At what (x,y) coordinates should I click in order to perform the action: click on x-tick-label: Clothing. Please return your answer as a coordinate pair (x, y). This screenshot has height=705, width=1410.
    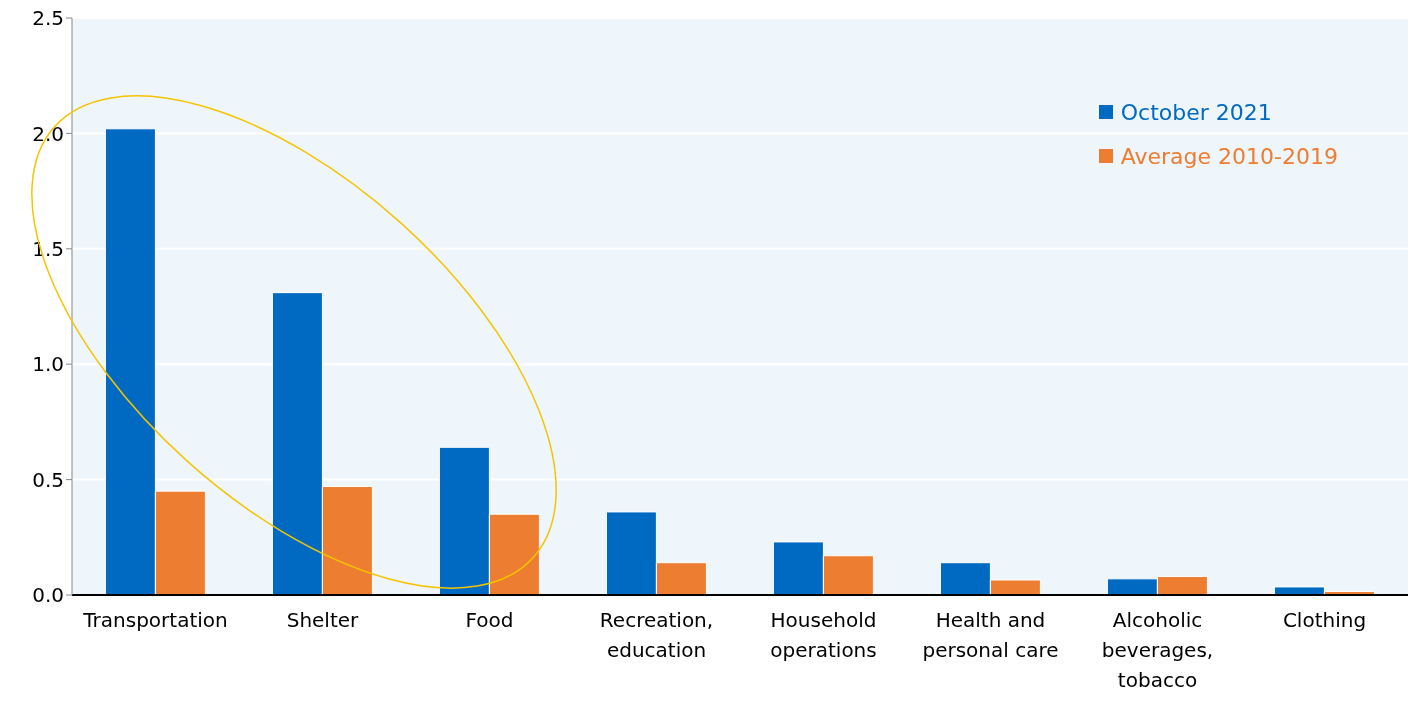
    Looking at the image, I should click on (1324, 620).